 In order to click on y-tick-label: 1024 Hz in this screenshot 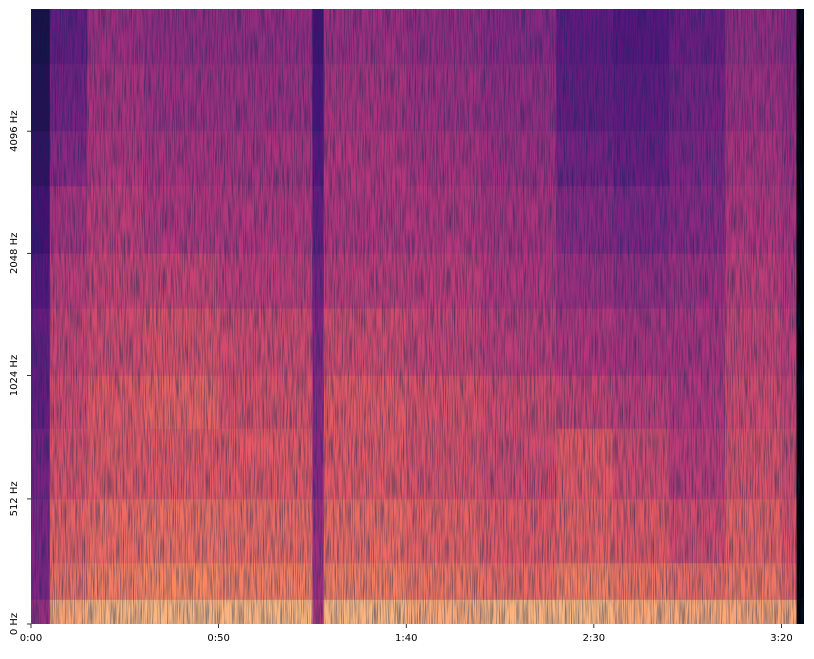, I will do `click(14, 375)`.